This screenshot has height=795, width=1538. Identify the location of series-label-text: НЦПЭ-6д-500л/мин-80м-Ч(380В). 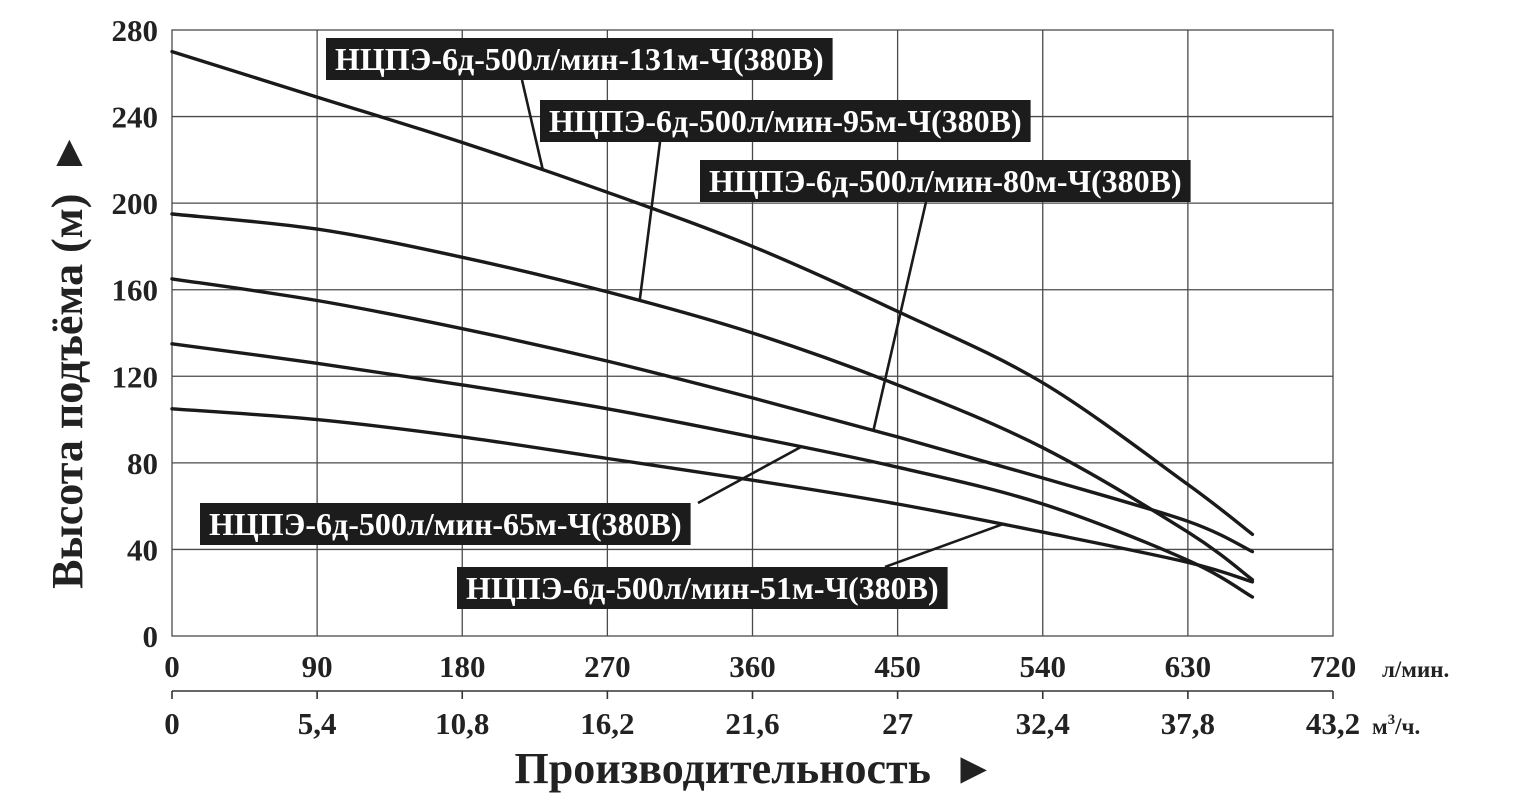
(945, 181).